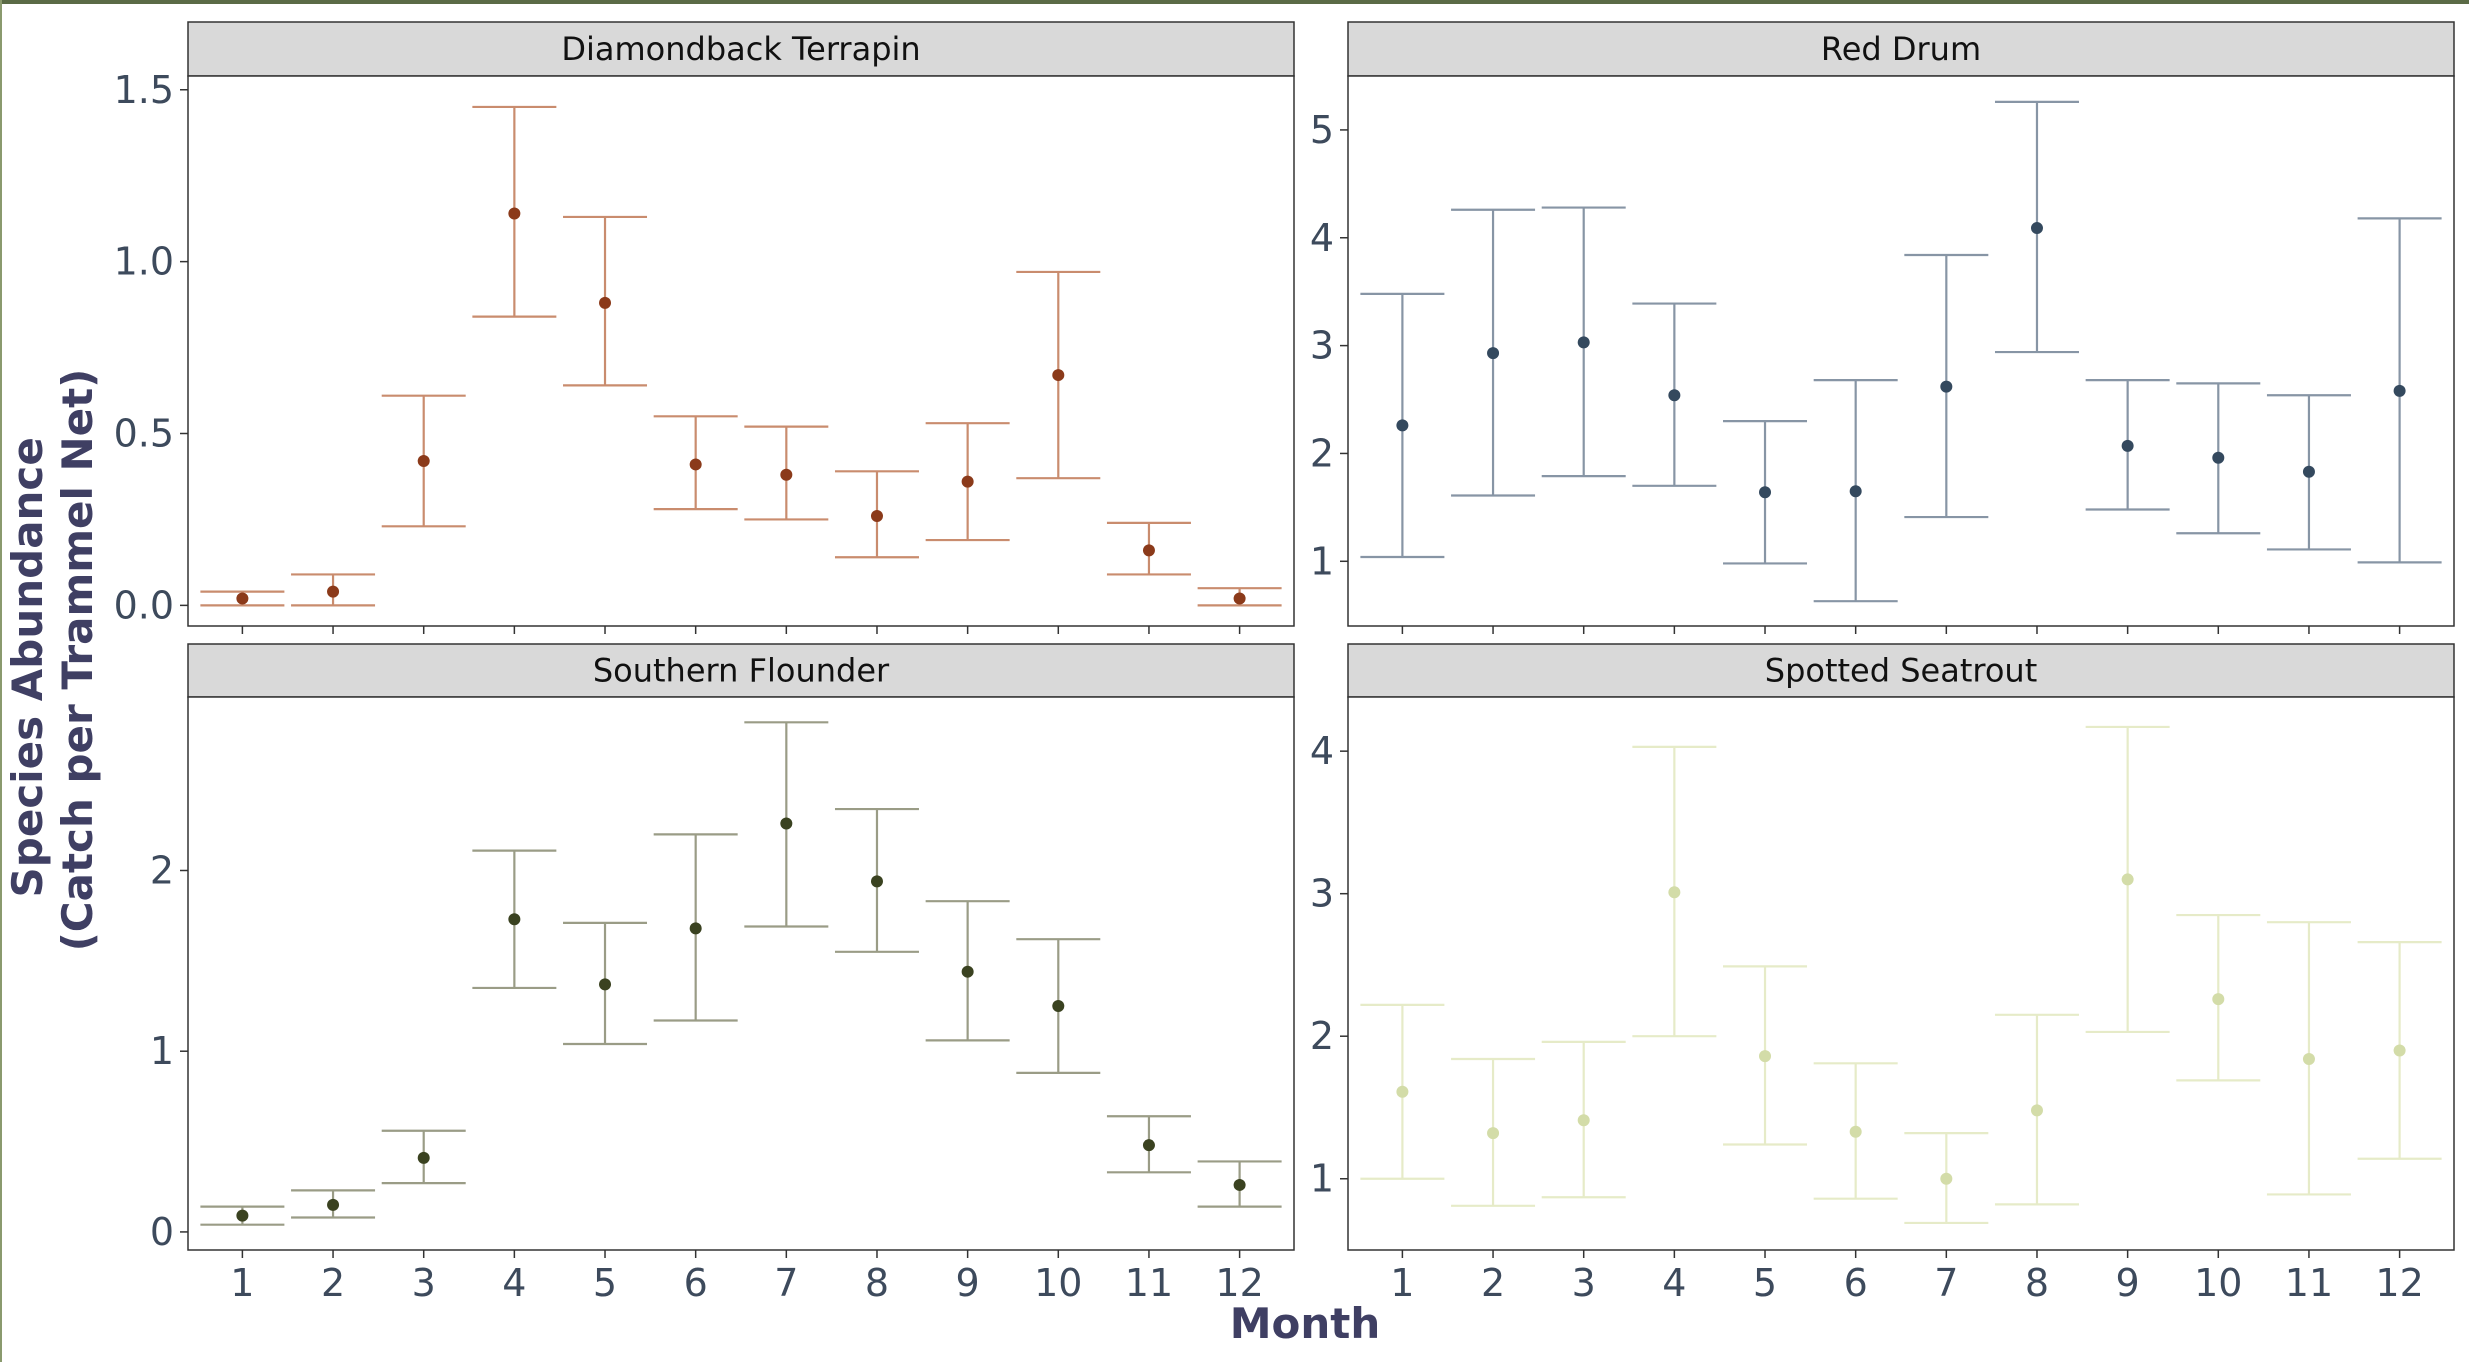  Describe the element at coordinates (1234, 2) in the screenshot. I see `top-border` at that location.